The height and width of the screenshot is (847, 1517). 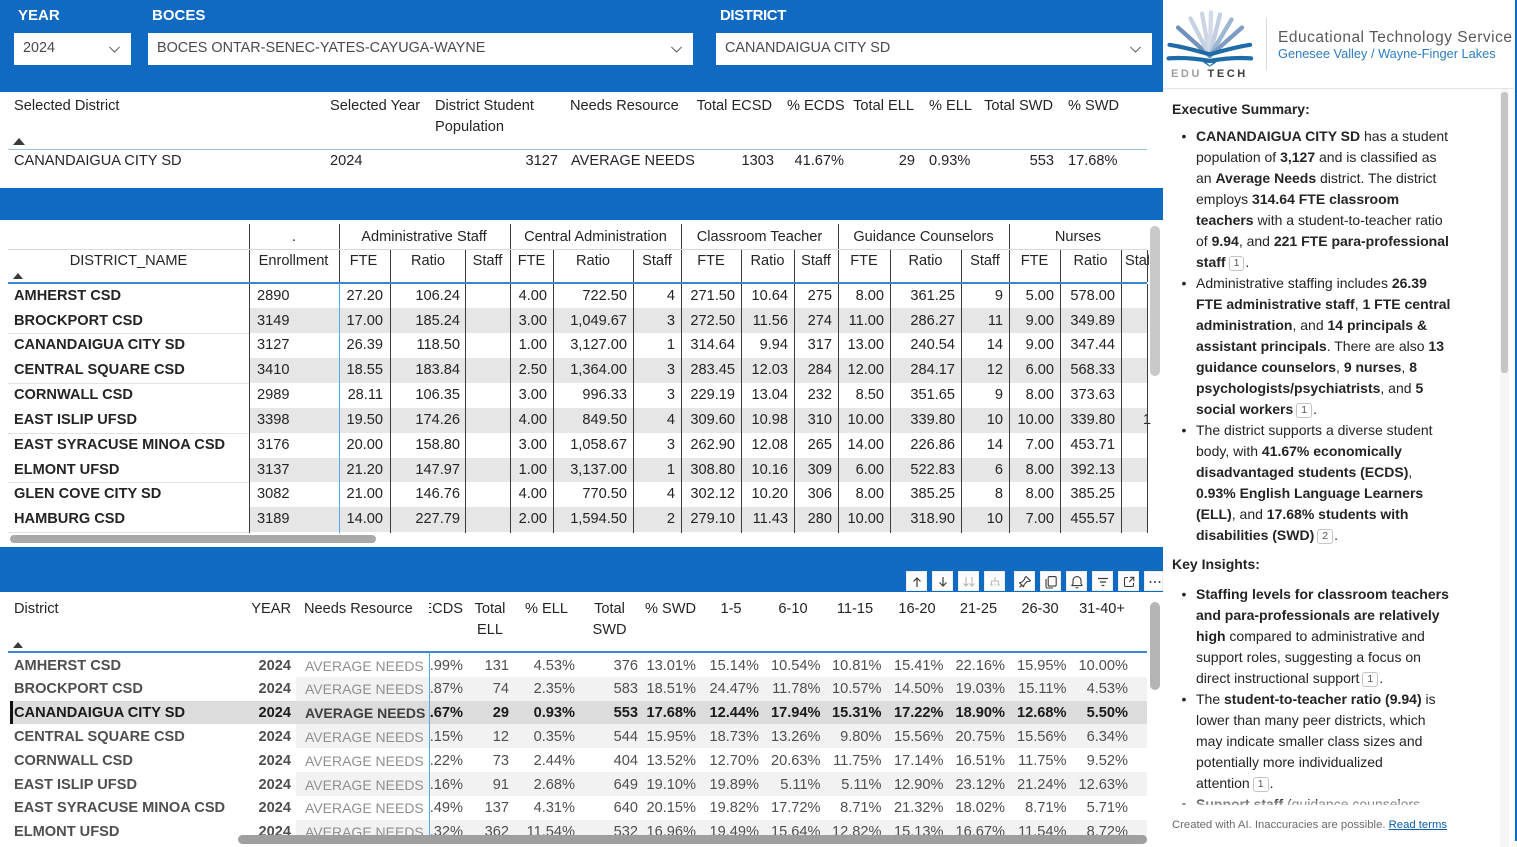 What do you see at coordinates (1228, 74) in the screenshot?
I see `svg-text: TECH` at bounding box center [1228, 74].